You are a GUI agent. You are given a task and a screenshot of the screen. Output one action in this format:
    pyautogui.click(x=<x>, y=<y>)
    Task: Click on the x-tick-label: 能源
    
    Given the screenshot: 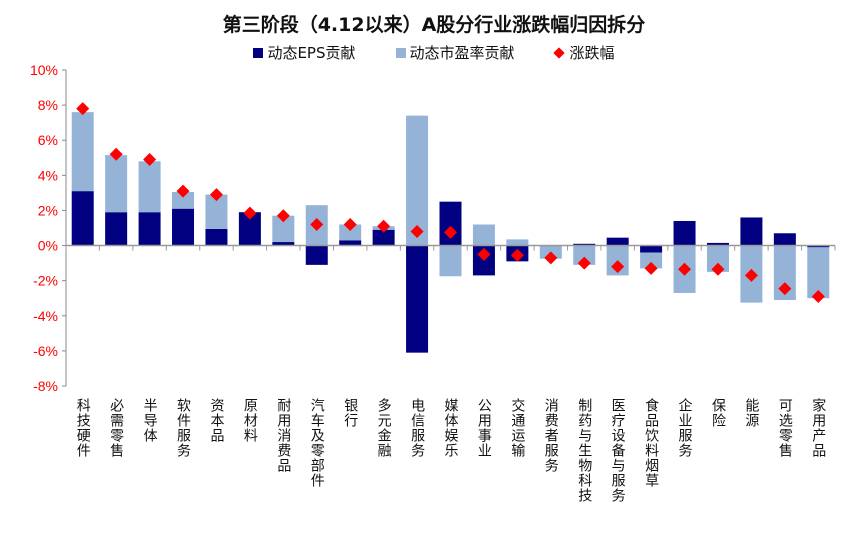 What is the action you would take?
    pyautogui.click(x=751, y=413)
    